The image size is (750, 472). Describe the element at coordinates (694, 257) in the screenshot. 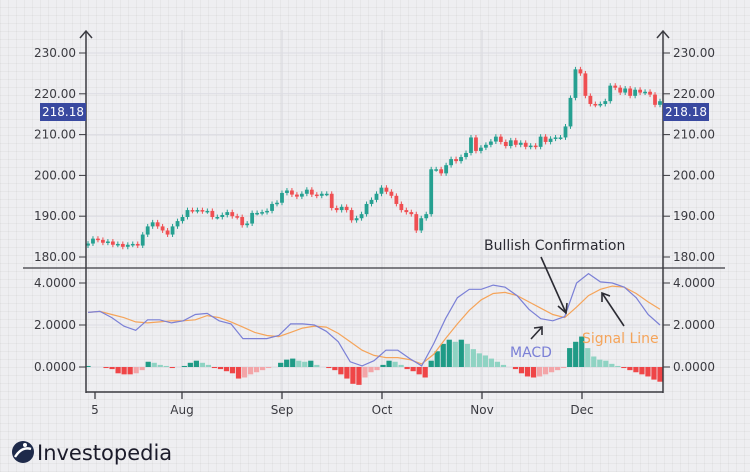

I see `price-tick-right: 180.00` at that location.